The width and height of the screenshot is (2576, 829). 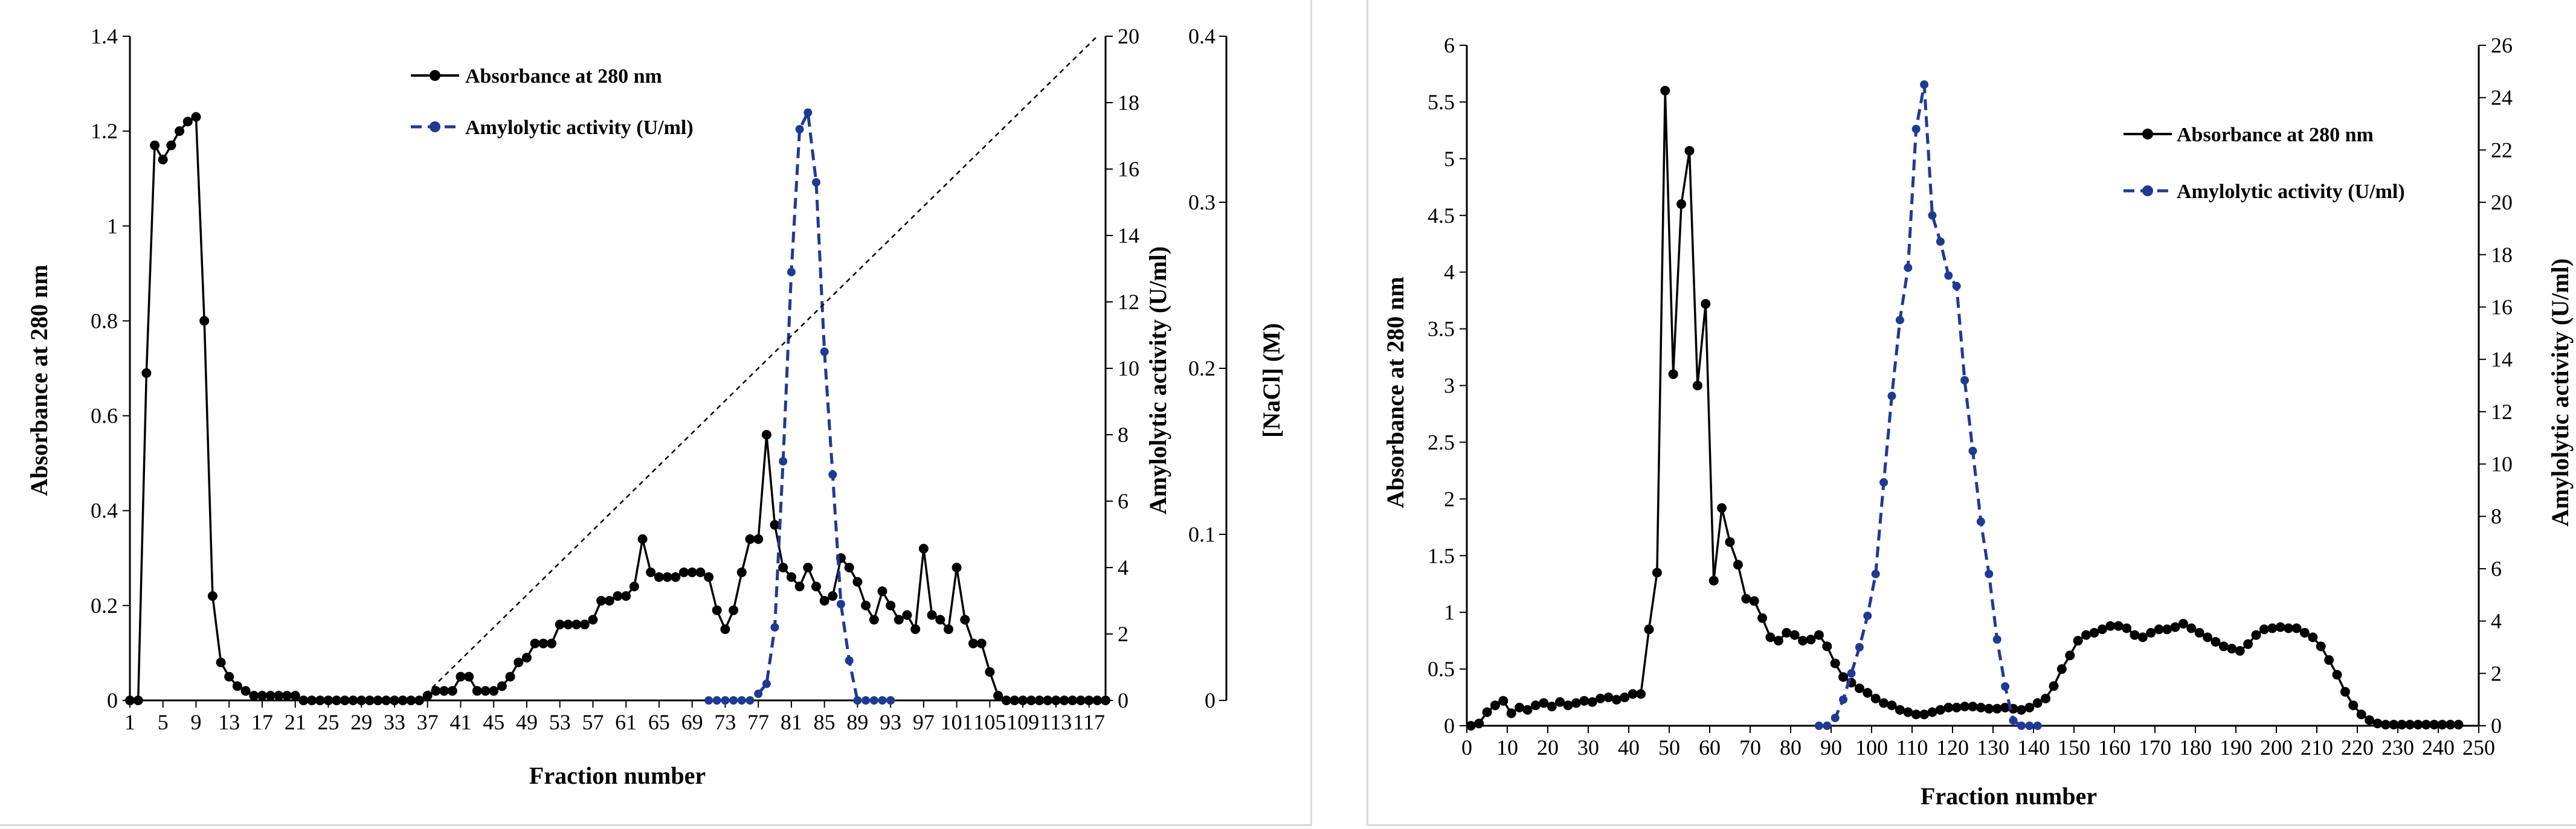 What do you see at coordinates (1993, 747) in the screenshot?
I see `x-tick-label: 130` at bounding box center [1993, 747].